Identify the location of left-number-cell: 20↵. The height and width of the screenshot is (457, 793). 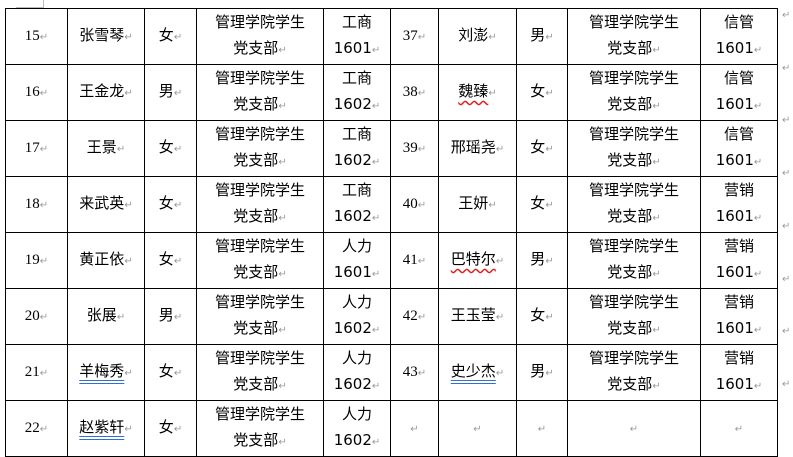
(36, 316).